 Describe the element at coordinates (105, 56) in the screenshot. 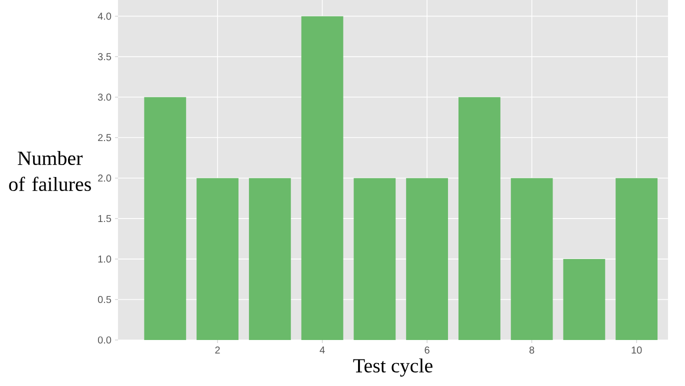

I see `y-tick-label: 3.5` at that location.